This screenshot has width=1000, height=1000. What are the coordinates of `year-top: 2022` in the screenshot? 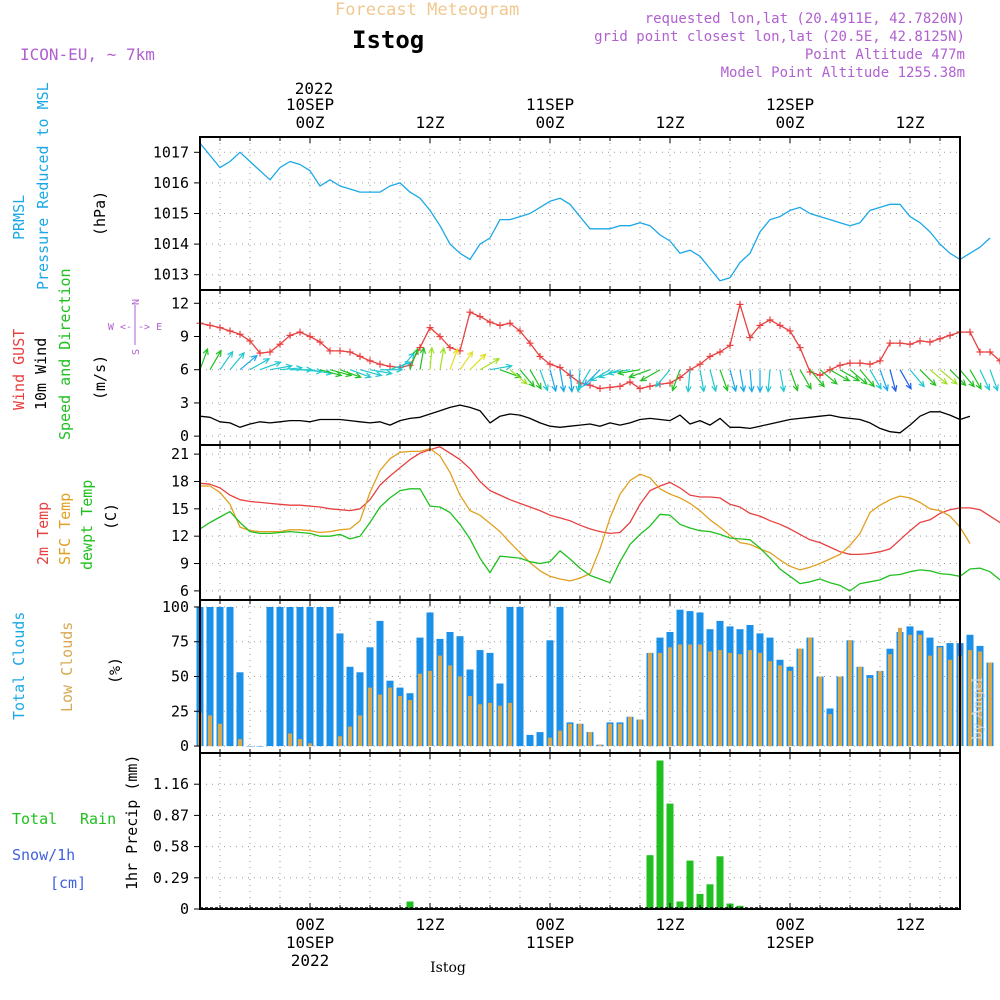 It's located at (314, 88).